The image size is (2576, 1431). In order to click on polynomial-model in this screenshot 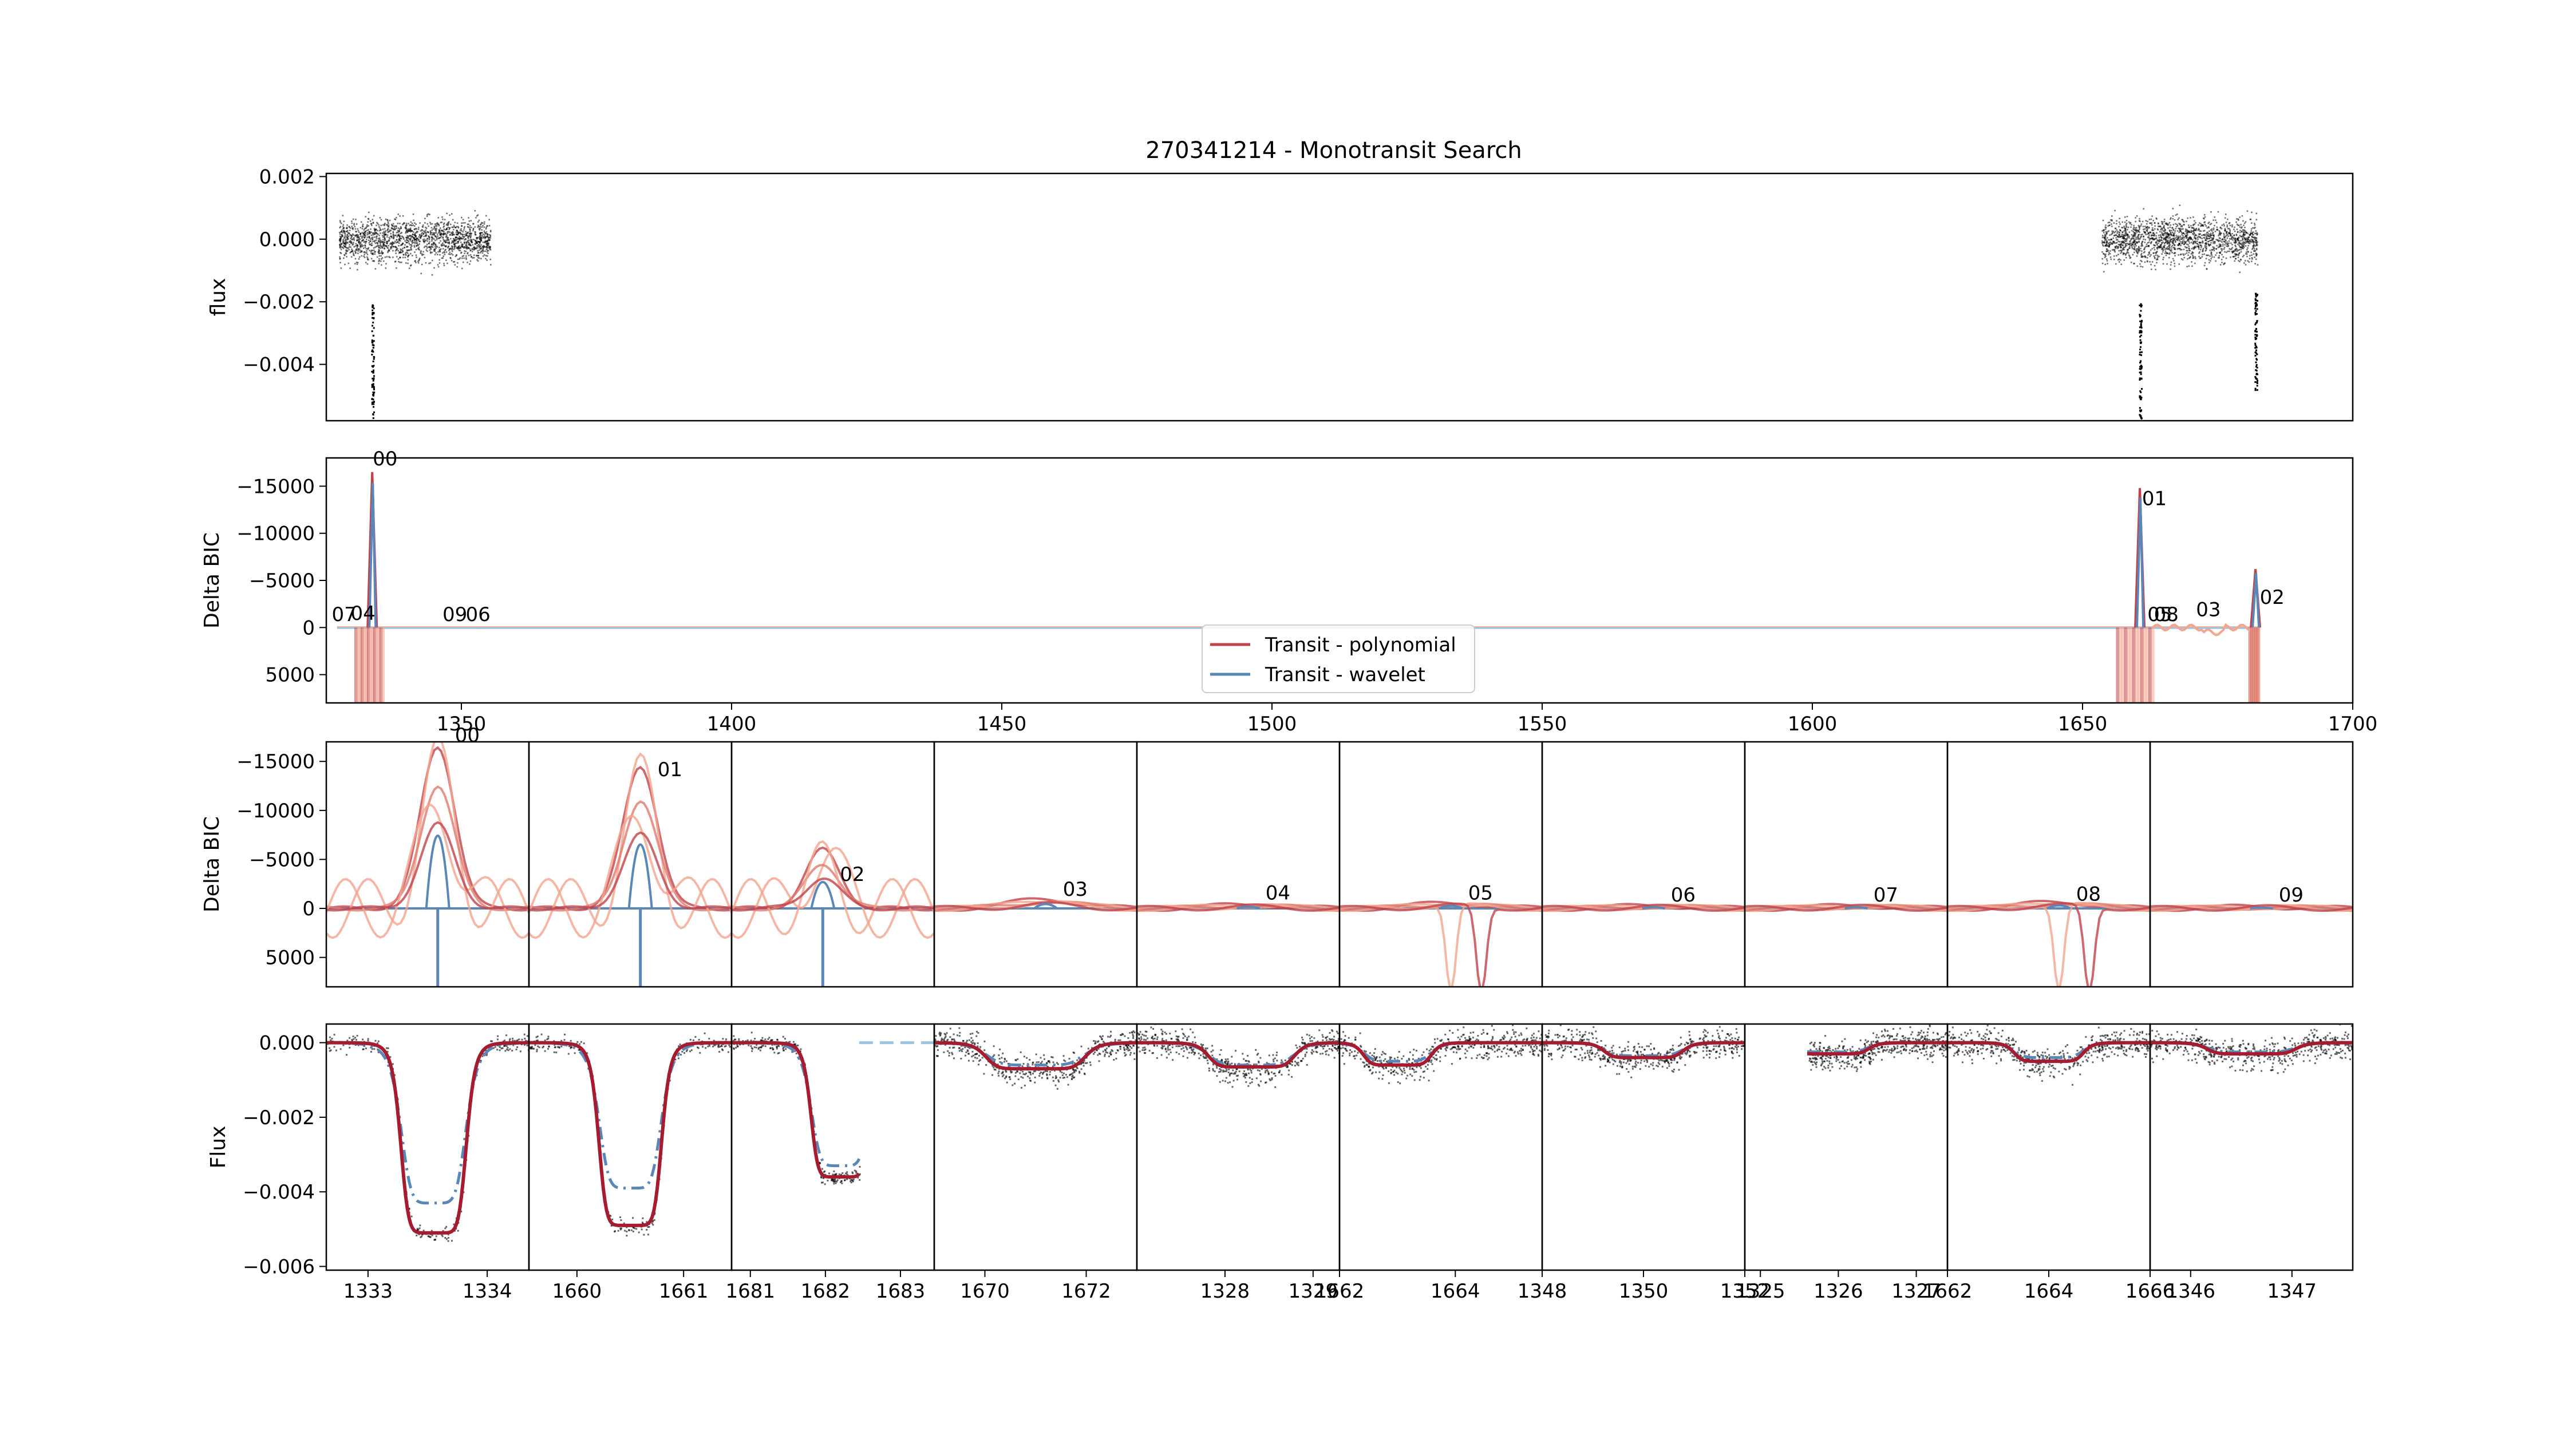, I will do `click(427, 1138)`.